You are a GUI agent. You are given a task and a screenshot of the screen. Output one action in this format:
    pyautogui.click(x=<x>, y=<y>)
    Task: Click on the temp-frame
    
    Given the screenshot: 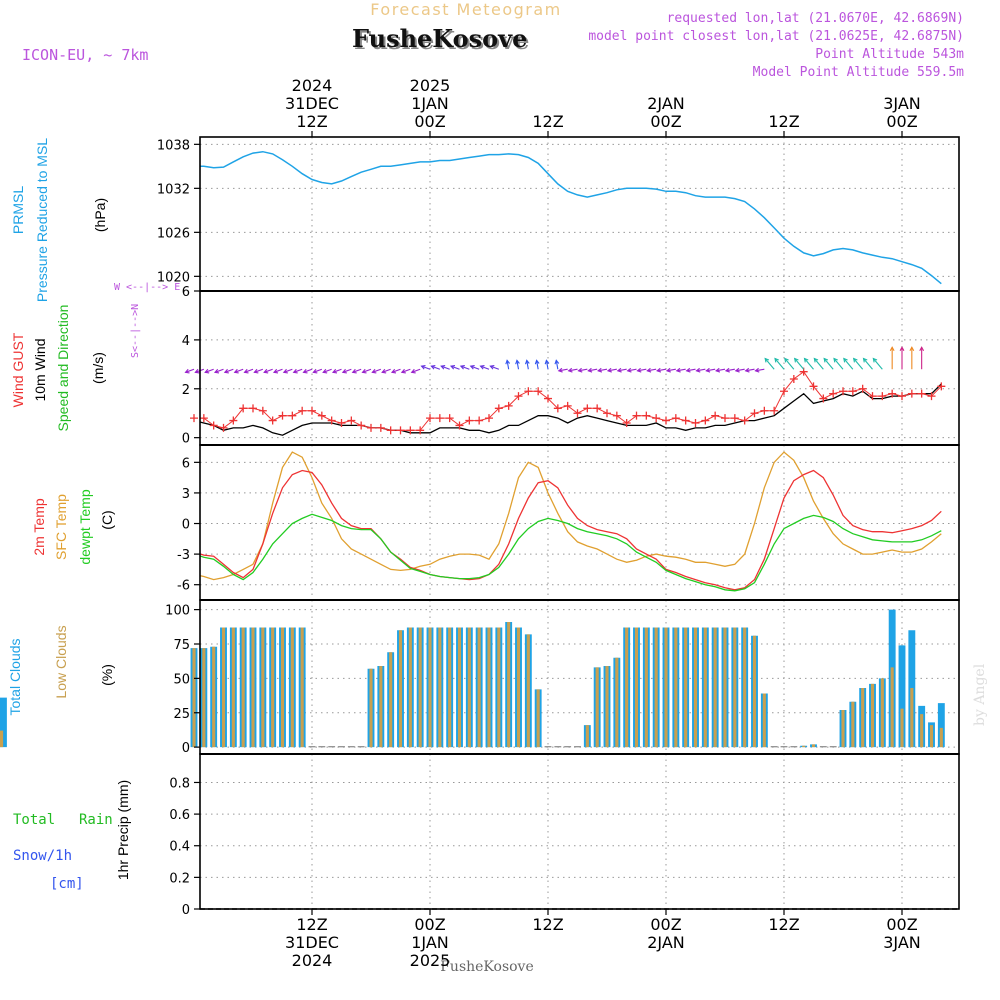 What is the action you would take?
    pyautogui.click(x=579, y=522)
    